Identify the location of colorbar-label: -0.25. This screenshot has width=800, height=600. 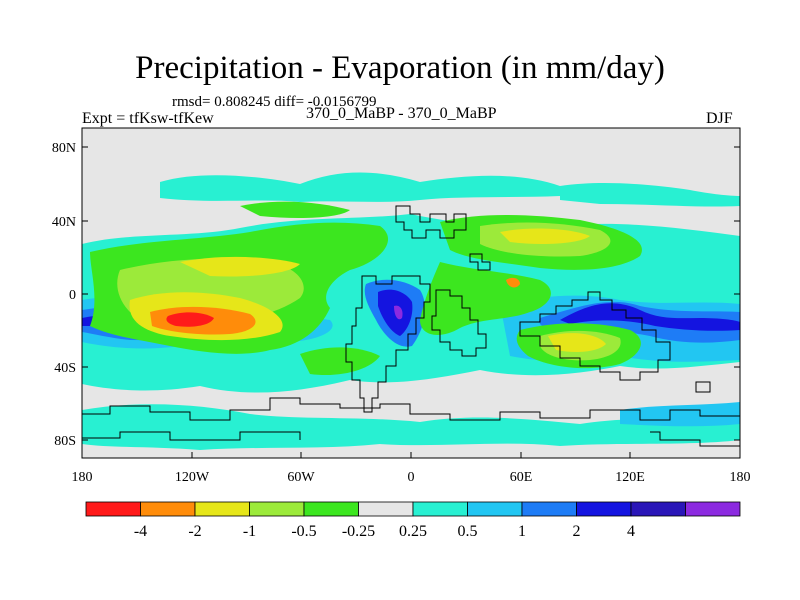
(358, 531).